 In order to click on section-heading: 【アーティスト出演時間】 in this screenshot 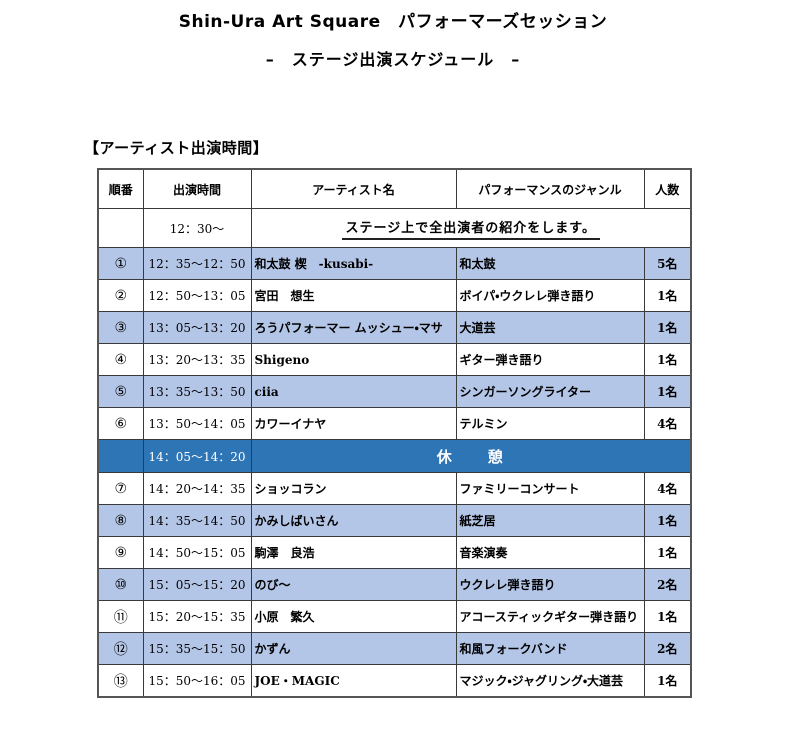, I will do `click(176, 148)`.